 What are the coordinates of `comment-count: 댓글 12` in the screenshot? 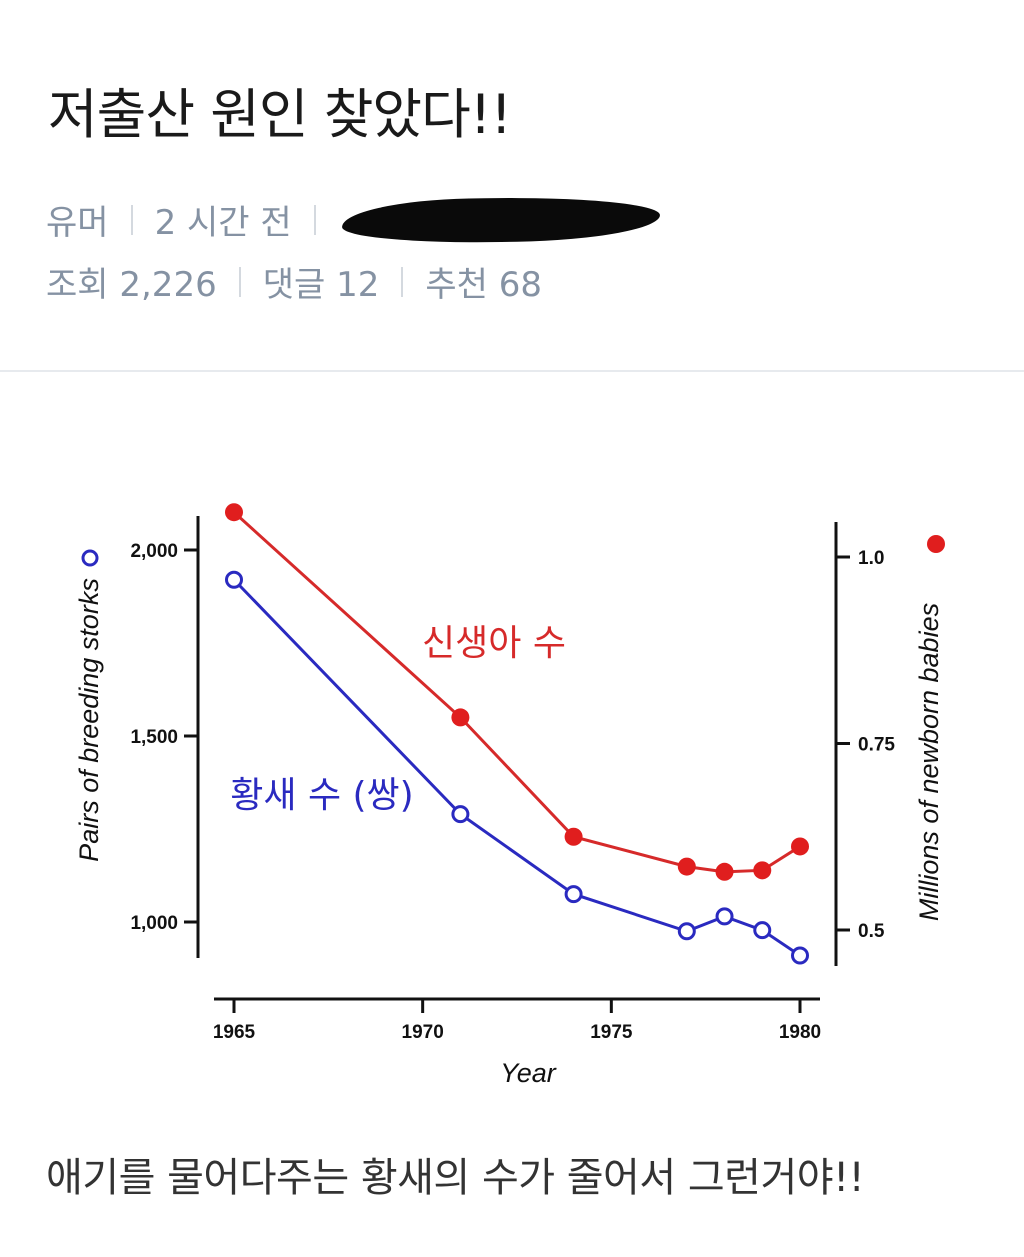 It's located at (321, 285).